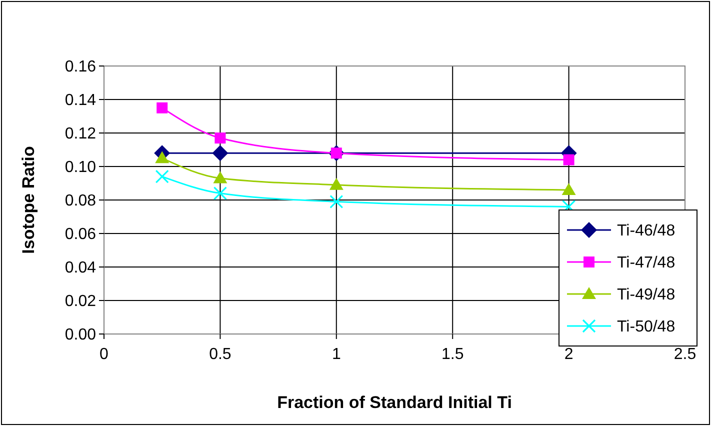  I want to click on legend-label: Ti-49/48, so click(646, 295).